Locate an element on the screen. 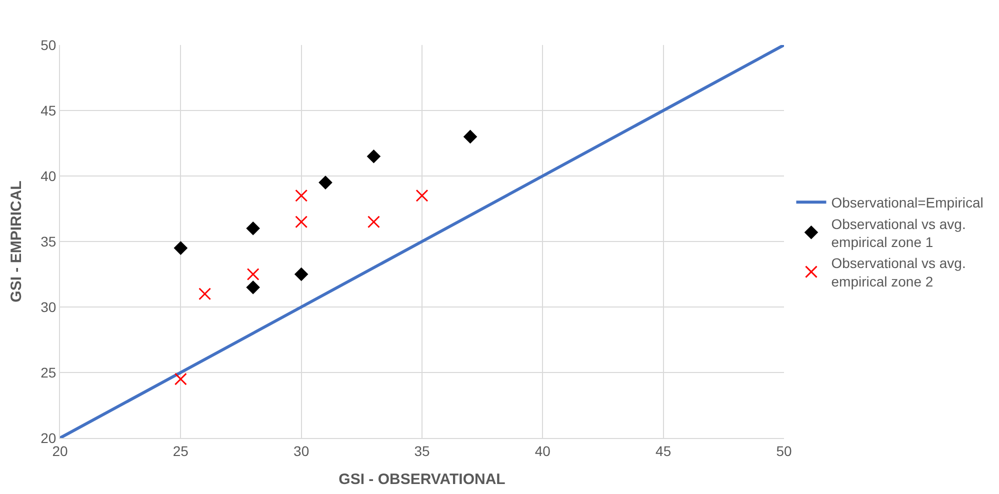  y-axis-title: GSI - EMPIRICAL is located at coordinates (16, 241).